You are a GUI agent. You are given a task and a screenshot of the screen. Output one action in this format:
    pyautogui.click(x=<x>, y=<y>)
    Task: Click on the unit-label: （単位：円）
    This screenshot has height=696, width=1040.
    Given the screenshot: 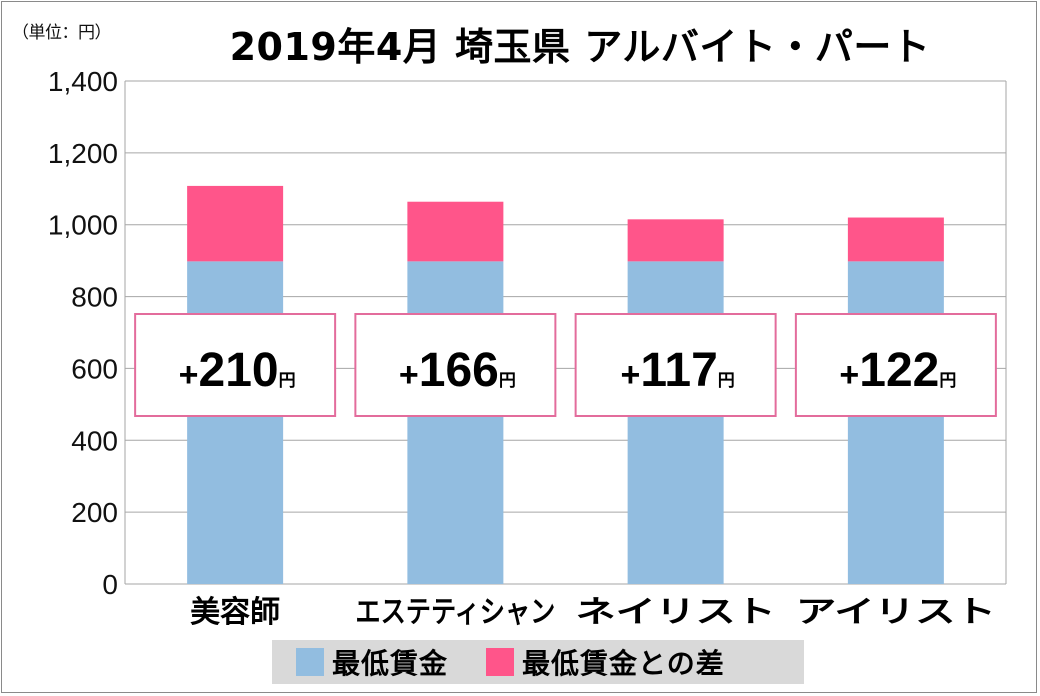 What is the action you would take?
    pyautogui.click(x=62, y=33)
    